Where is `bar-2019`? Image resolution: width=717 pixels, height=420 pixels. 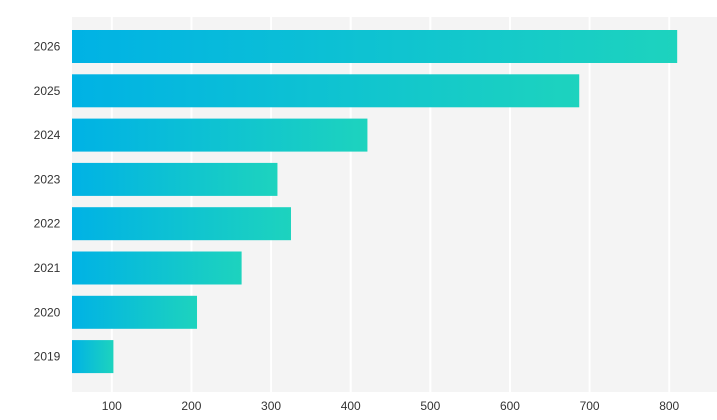
bar-2019 is located at coordinates (93, 357).